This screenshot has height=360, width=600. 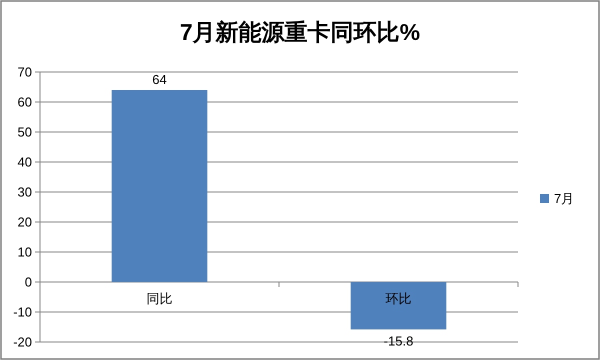 I want to click on y-tick-label: 20, so click(x=25, y=222).